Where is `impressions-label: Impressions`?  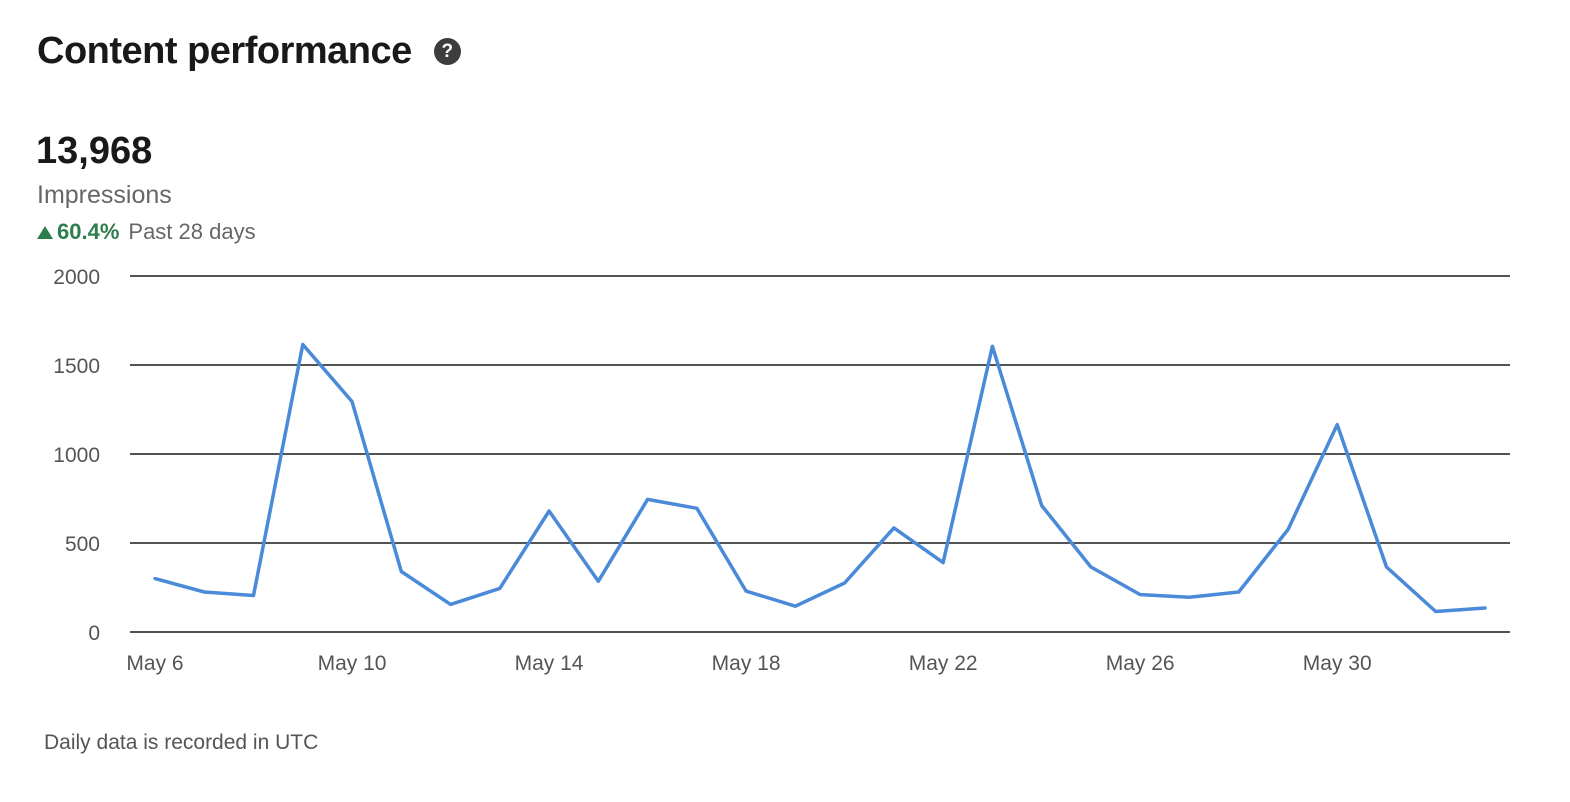 impressions-label: Impressions is located at coordinates (104, 195).